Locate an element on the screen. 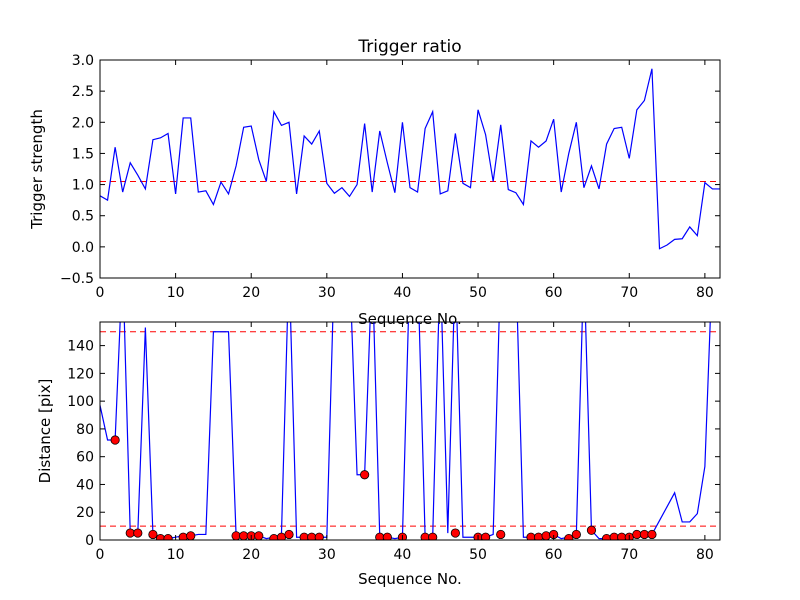 The image size is (800, 600). distance-y-tick-label: 80 is located at coordinates (85, 430).